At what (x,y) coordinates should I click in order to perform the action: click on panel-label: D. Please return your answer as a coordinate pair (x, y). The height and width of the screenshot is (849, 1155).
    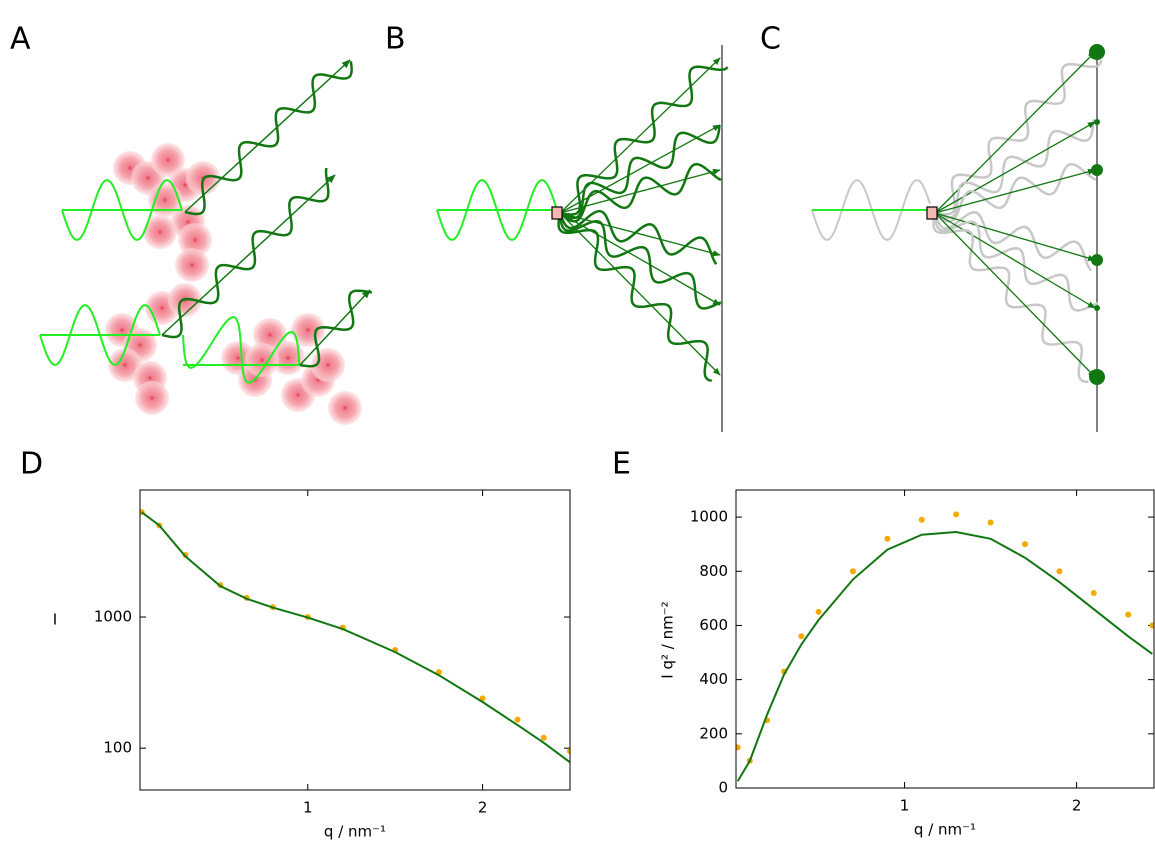
    Looking at the image, I should click on (31, 464).